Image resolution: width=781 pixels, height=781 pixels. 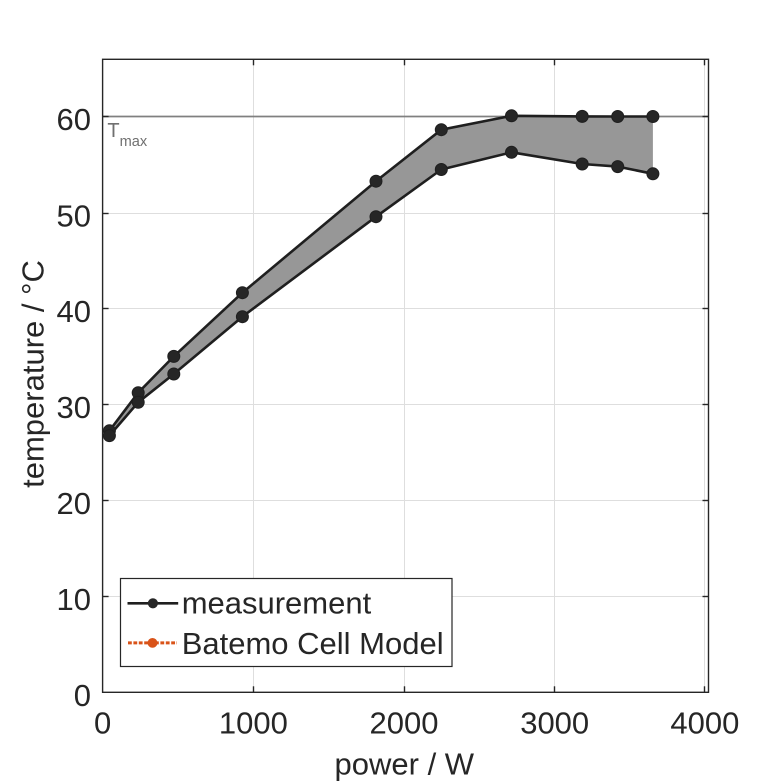 What do you see at coordinates (405, 764) in the screenshot?
I see `svg-text: power / W` at bounding box center [405, 764].